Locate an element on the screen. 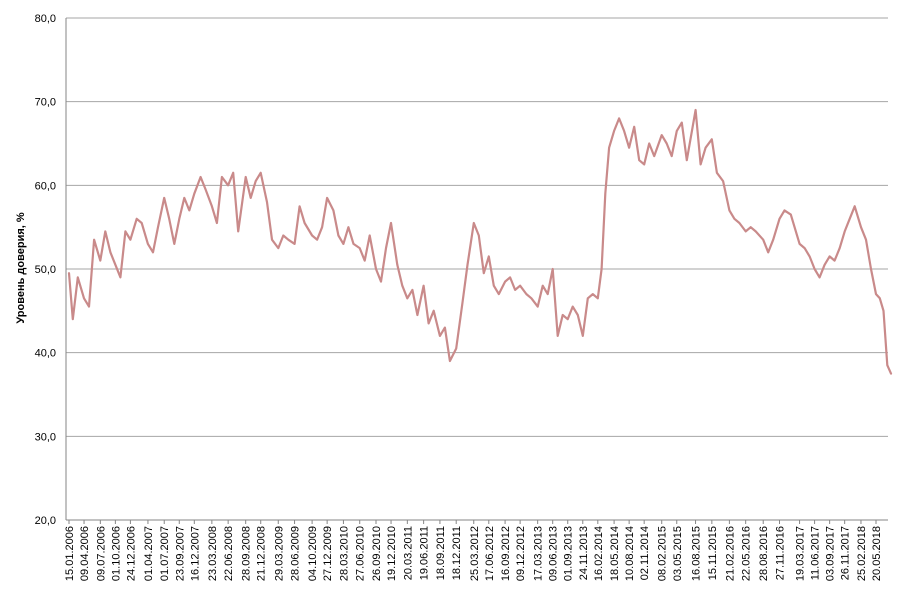  x-tick-label: 19.12.2010 is located at coordinates (392, 553).